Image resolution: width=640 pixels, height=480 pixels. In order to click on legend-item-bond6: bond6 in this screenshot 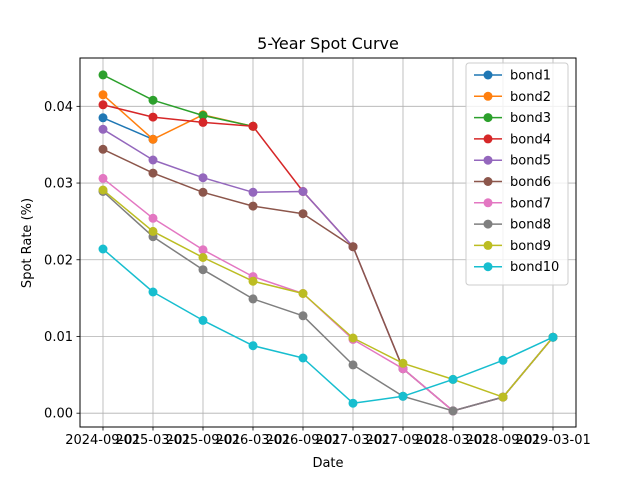, I will do `click(512, 182)`.